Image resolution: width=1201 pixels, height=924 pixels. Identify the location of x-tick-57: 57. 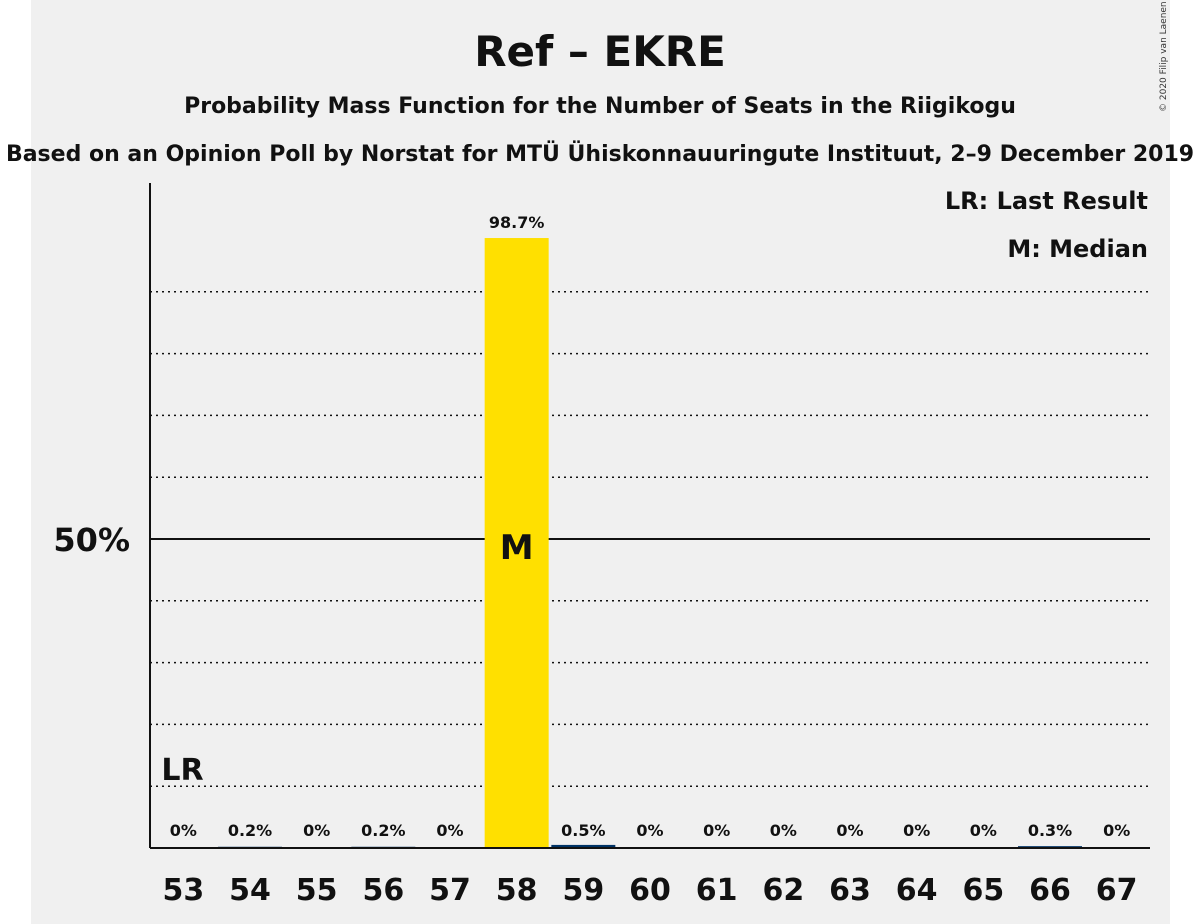
(450, 890).